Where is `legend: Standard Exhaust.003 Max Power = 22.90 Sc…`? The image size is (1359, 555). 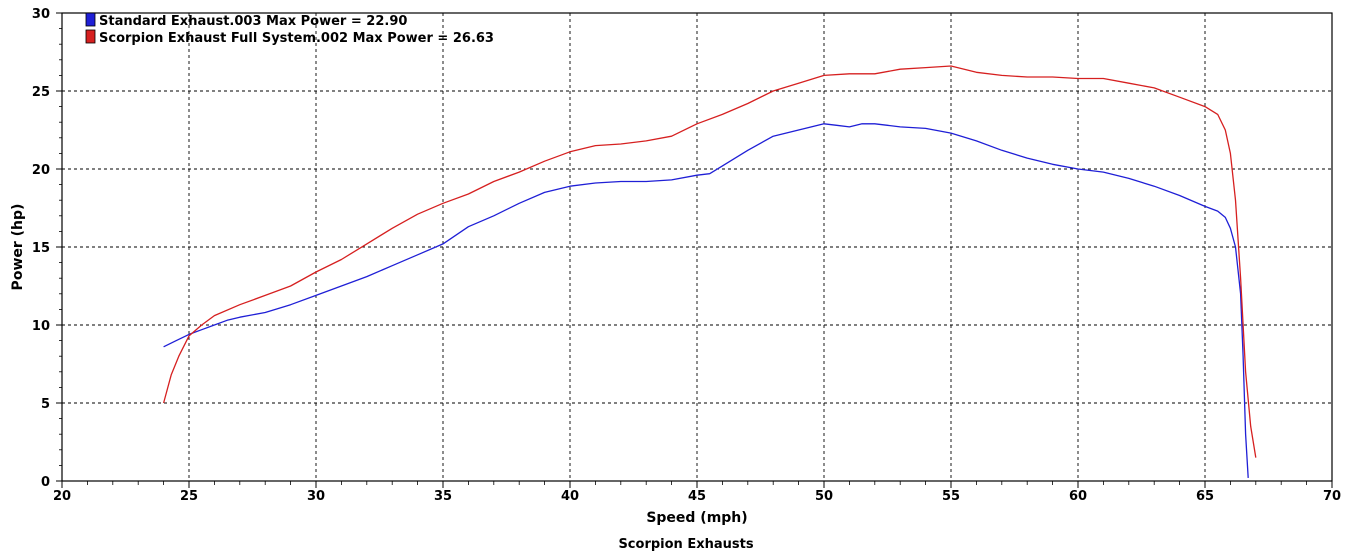 legend: Standard Exhaust.003 Max Power = 22.90 Sc… is located at coordinates (289, 29).